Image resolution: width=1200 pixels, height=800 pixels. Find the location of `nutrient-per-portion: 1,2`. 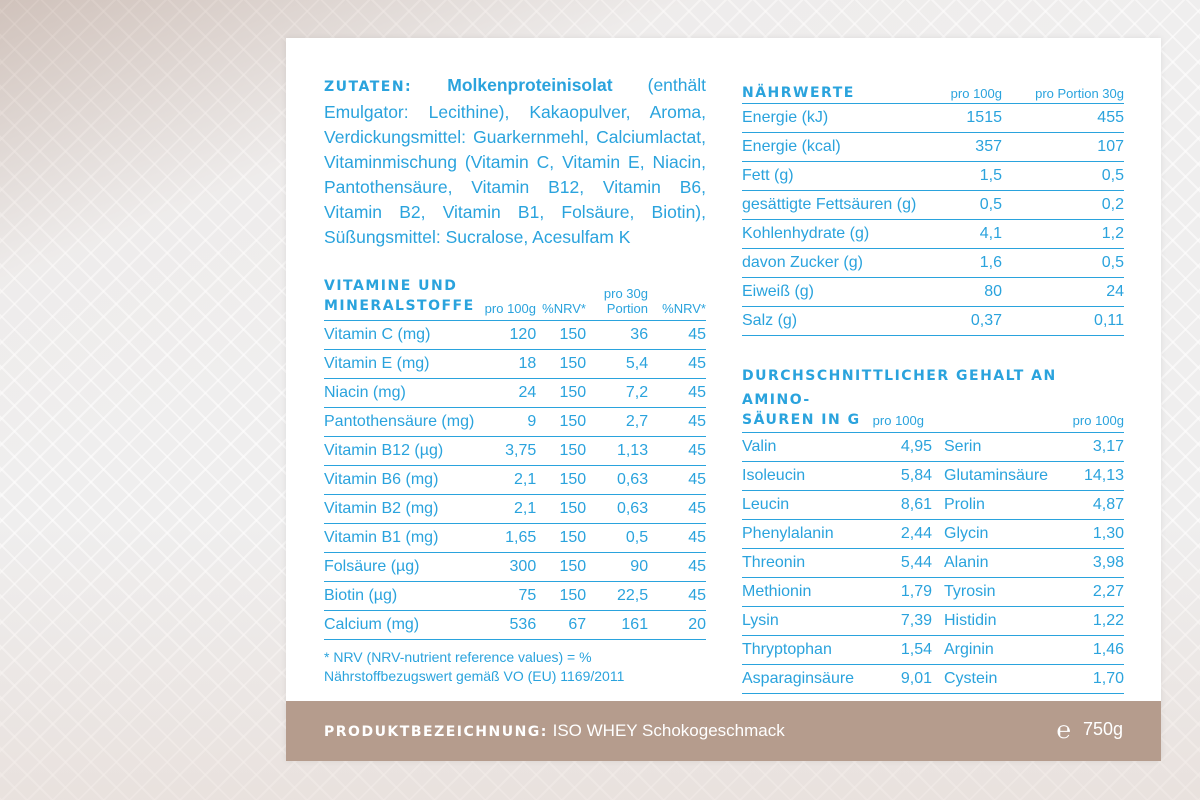

nutrient-per-portion: 1,2 is located at coordinates (1063, 234).